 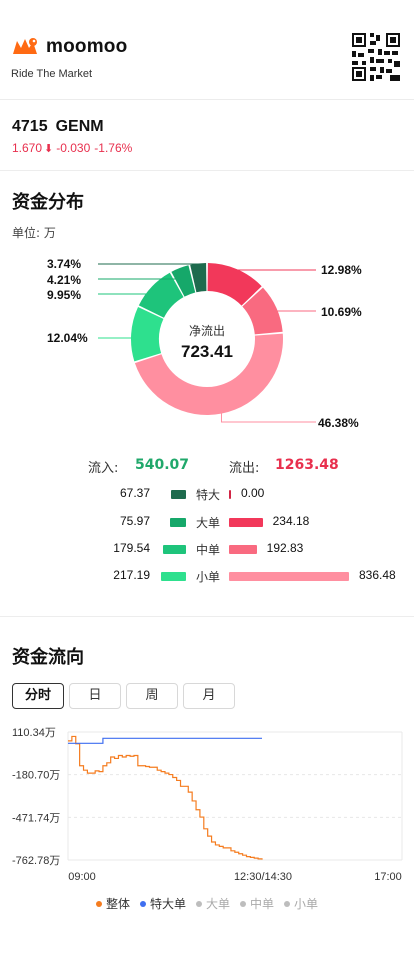 I want to click on brand-logo: moomoo, so click(x=69, y=47).